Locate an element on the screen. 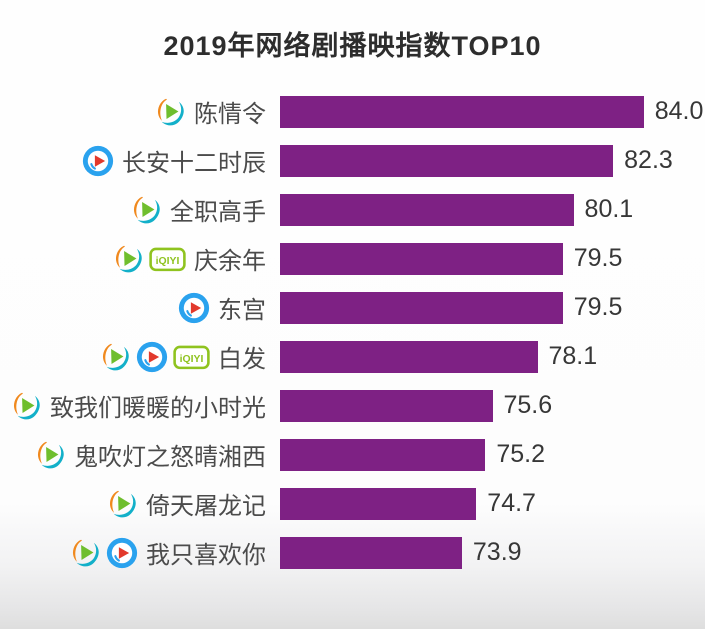 Image resolution: width=705 pixels, height=629 pixels. chart-row: 陈情令 84.0 is located at coordinates (352, 111).